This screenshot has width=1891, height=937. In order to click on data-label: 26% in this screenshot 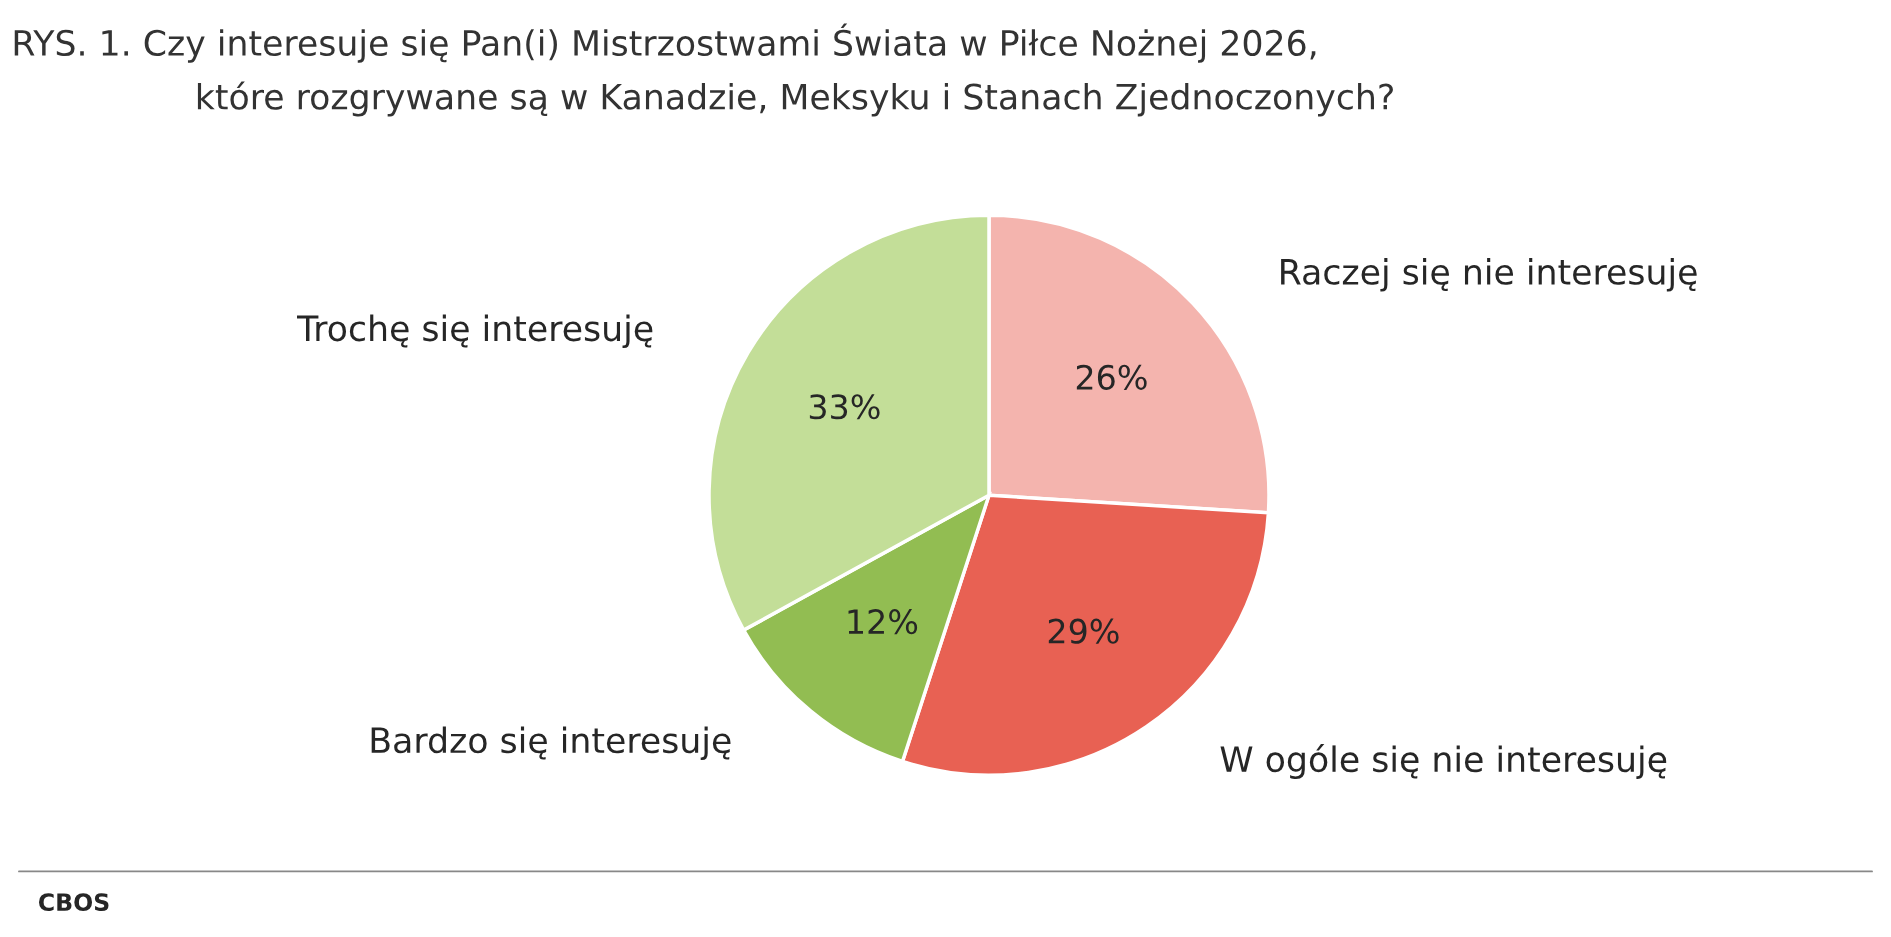, I will do `click(1111, 377)`.